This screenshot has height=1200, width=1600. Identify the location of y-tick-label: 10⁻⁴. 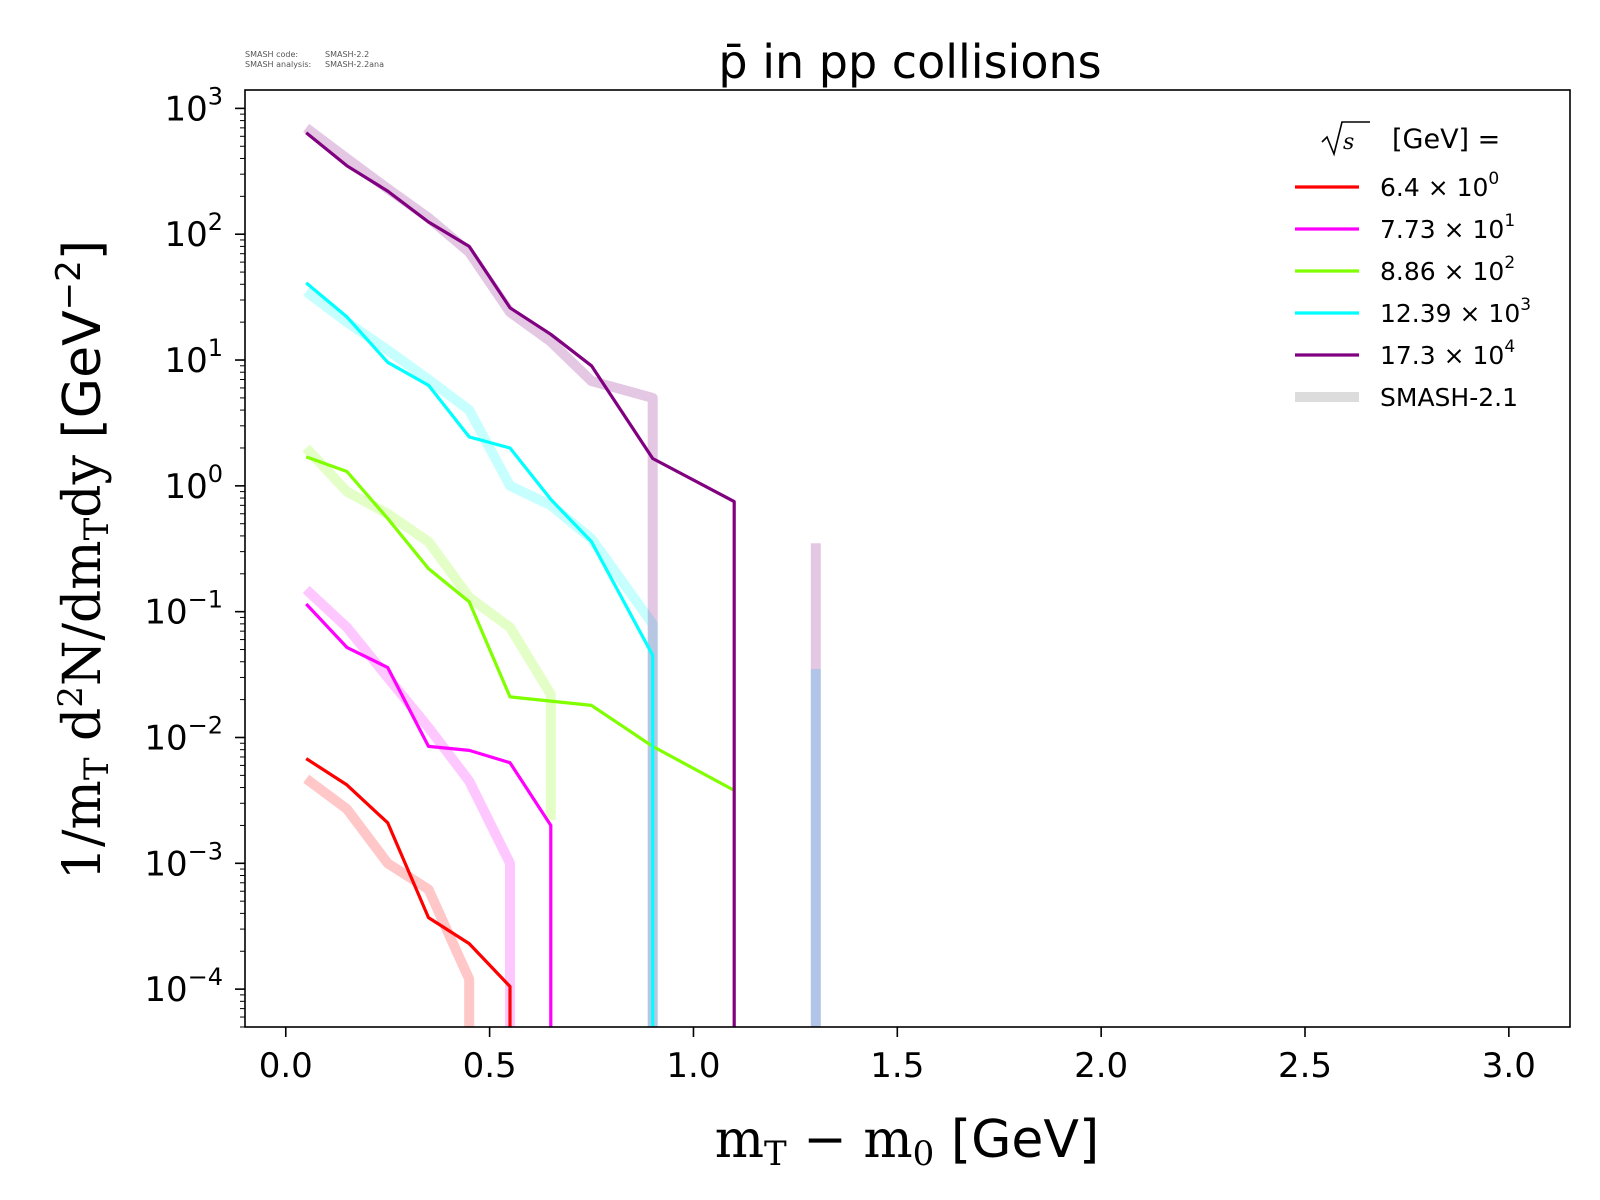
(183, 986).